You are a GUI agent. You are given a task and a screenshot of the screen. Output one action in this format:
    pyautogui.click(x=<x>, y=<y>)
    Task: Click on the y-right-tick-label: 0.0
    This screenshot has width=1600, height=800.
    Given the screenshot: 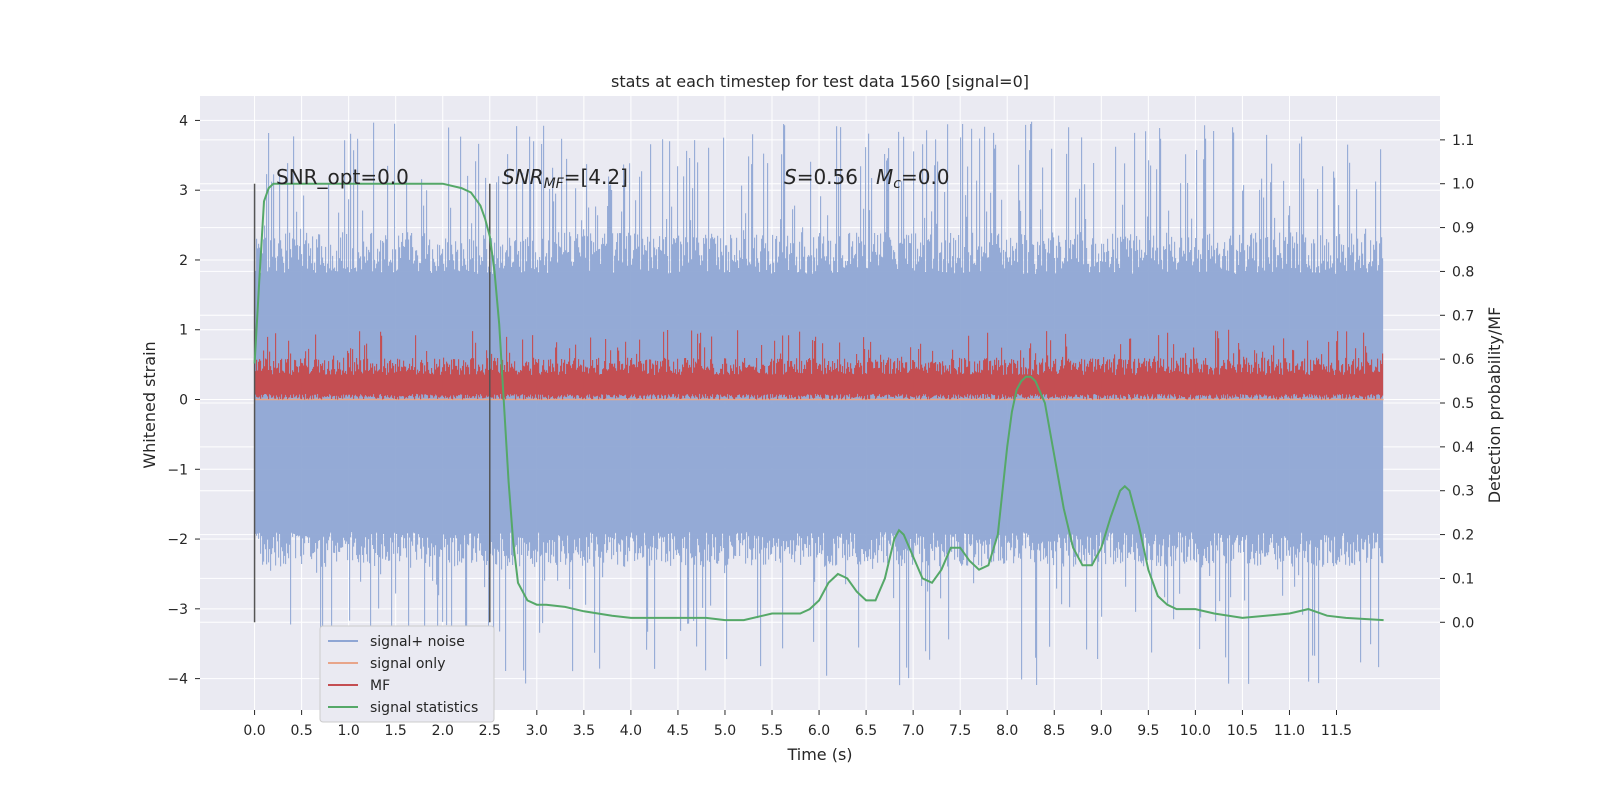 What is the action you would take?
    pyautogui.click(x=1463, y=623)
    